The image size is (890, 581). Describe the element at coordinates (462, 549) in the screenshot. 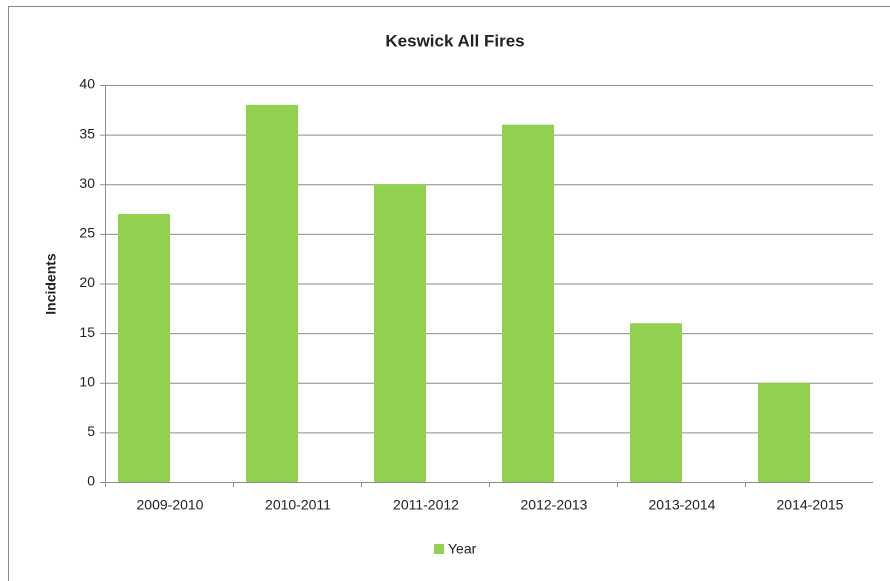

I see `legend-label: Year` at that location.